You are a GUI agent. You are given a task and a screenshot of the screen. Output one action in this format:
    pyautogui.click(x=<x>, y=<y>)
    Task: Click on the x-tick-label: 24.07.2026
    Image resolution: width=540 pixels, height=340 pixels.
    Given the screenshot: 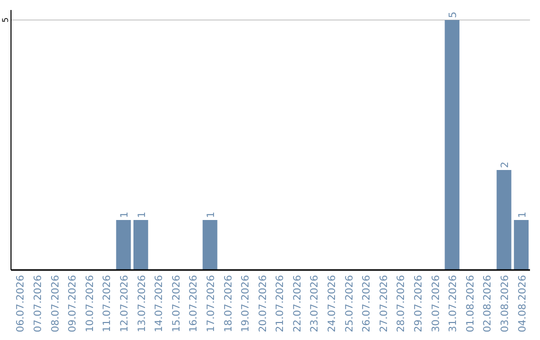 What is the action you would take?
    pyautogui.click(x=332, y=303)
    